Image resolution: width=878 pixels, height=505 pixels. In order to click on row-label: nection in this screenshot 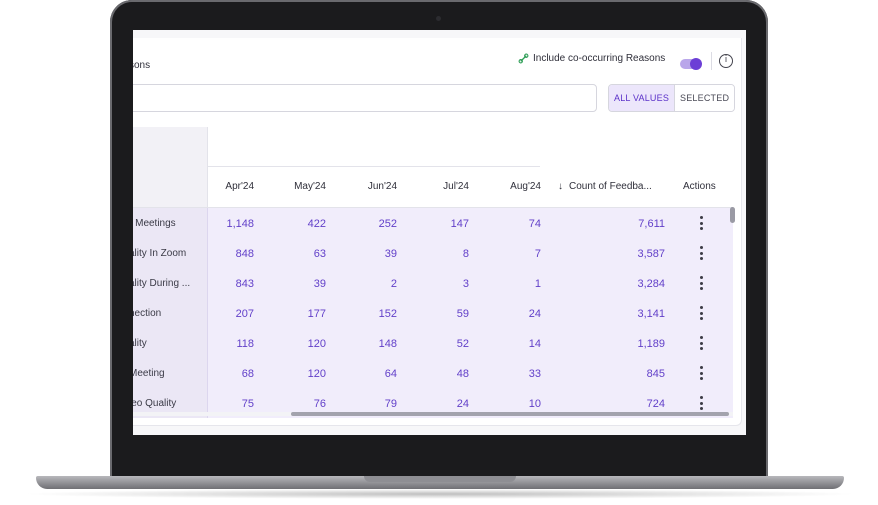, I will do `click(147, 313)`.